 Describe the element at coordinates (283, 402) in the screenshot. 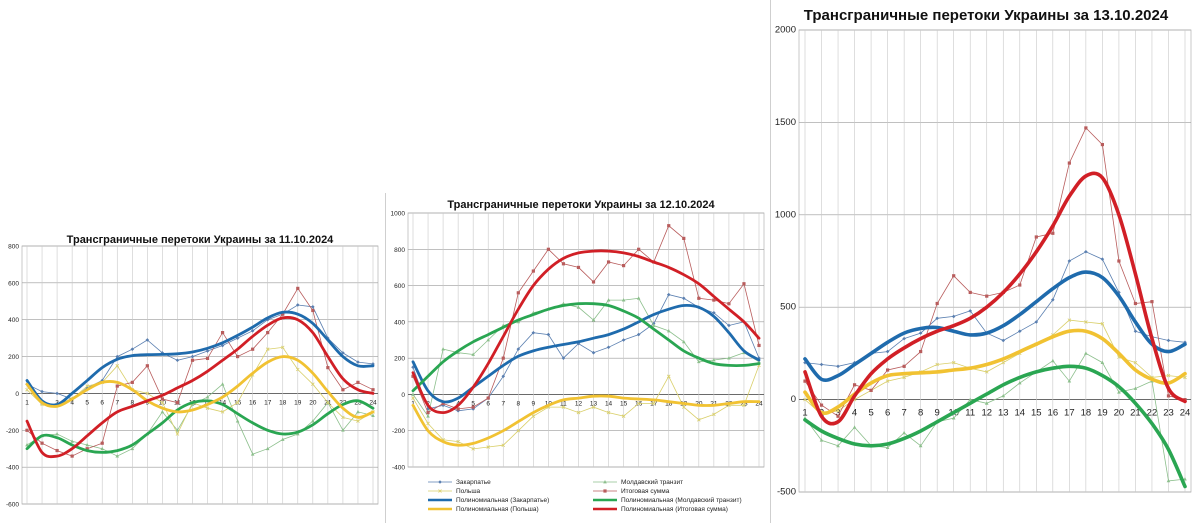

I see `x-tick-label: 18` at that location.